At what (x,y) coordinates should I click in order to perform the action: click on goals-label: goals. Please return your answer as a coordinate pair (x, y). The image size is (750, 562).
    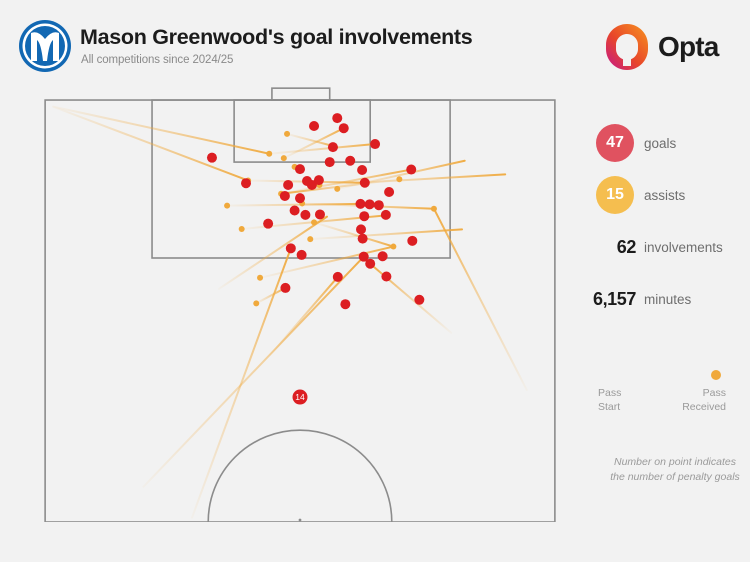
    Looking at the image, I should click on (660, 143).